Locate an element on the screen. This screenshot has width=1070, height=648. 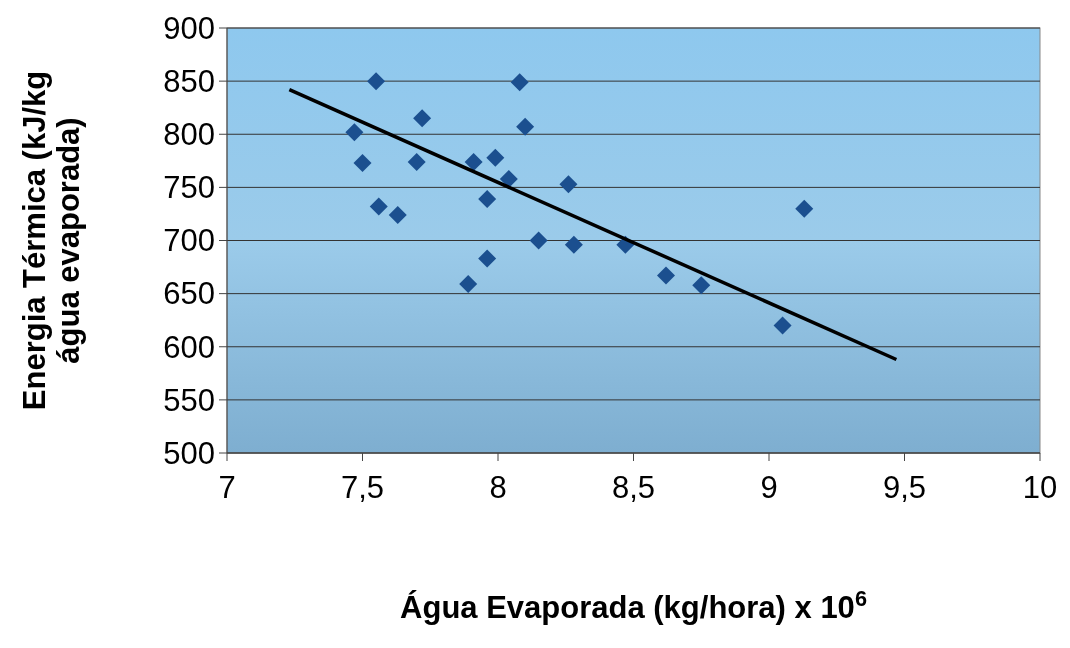
y-axis-title: Energia Térmica (kJ/kg água evaporada) is located at coordinates (52, 240).